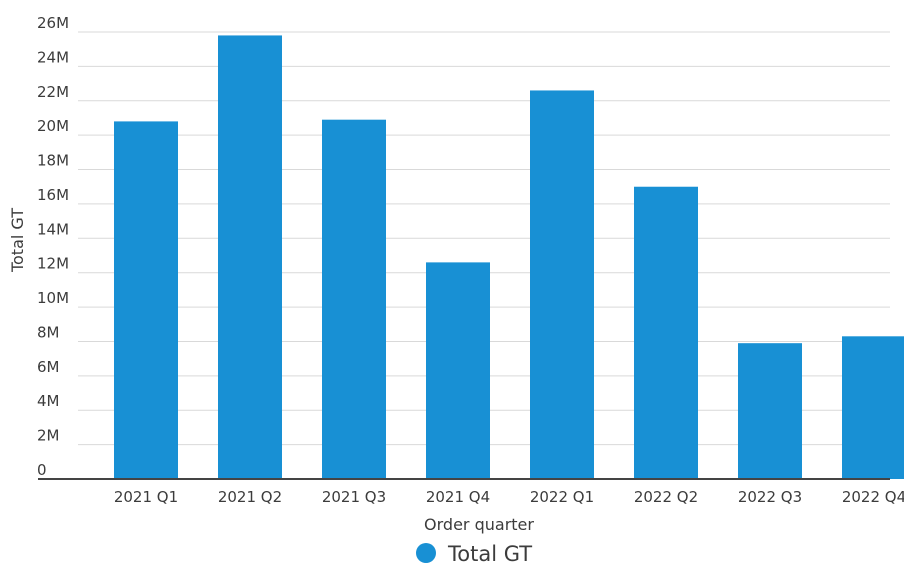  I want to click on y-tick-label: 20M, so click(53, 126).